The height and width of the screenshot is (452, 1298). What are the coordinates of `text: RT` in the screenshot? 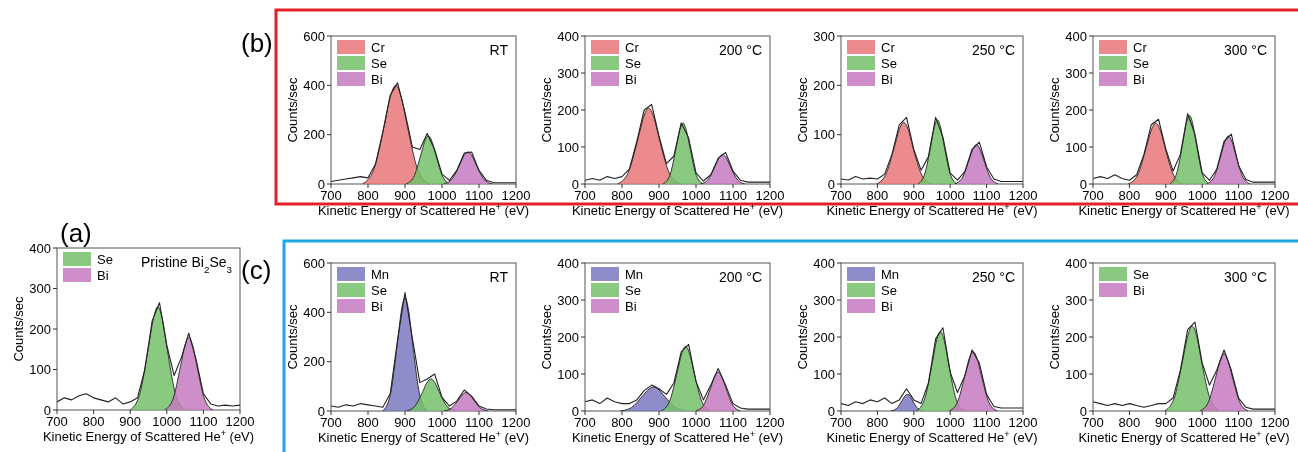 It's located at (499, 277).